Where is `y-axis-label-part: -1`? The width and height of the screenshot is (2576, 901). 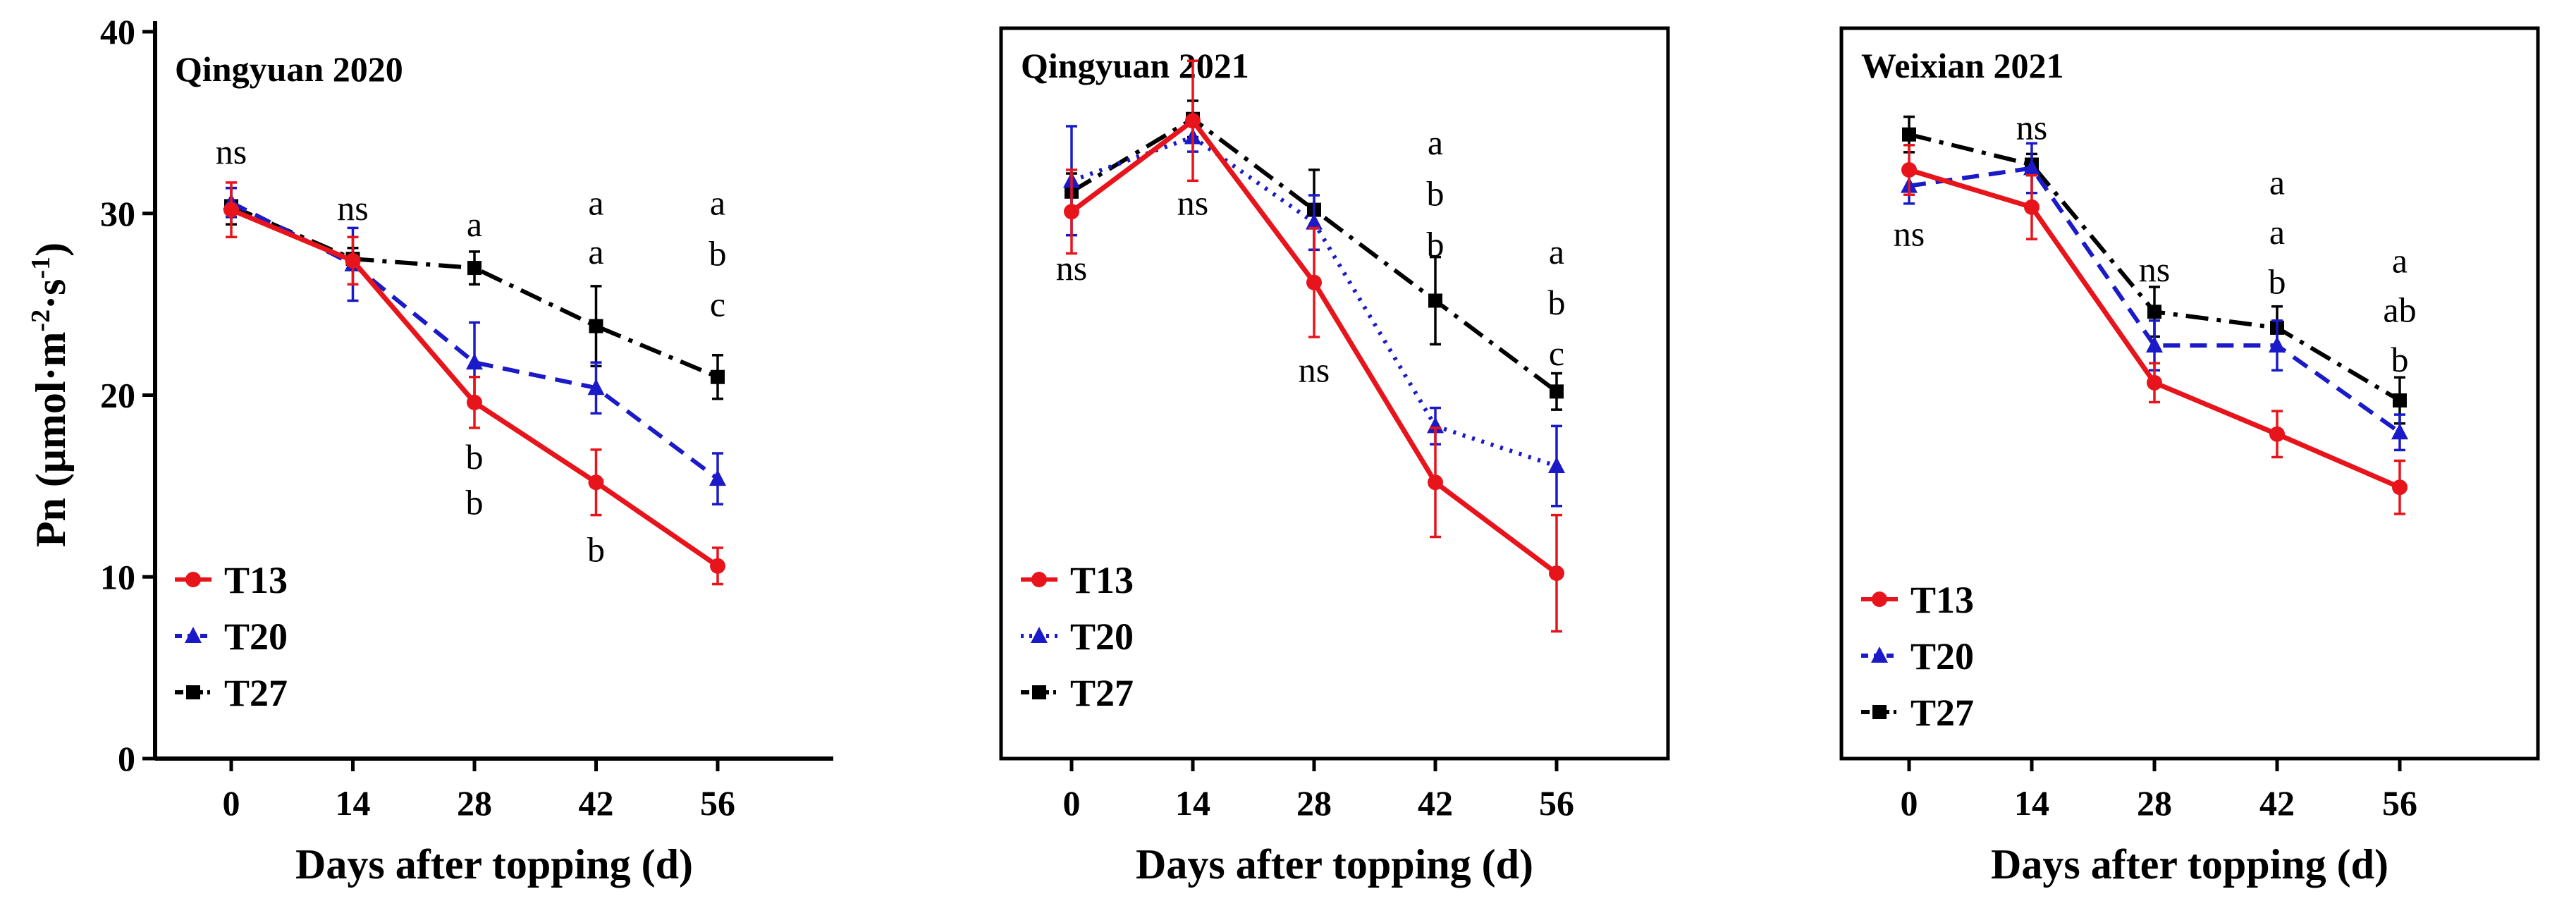 y-axis-label-part: -1 is located at coordinates (41, 268).